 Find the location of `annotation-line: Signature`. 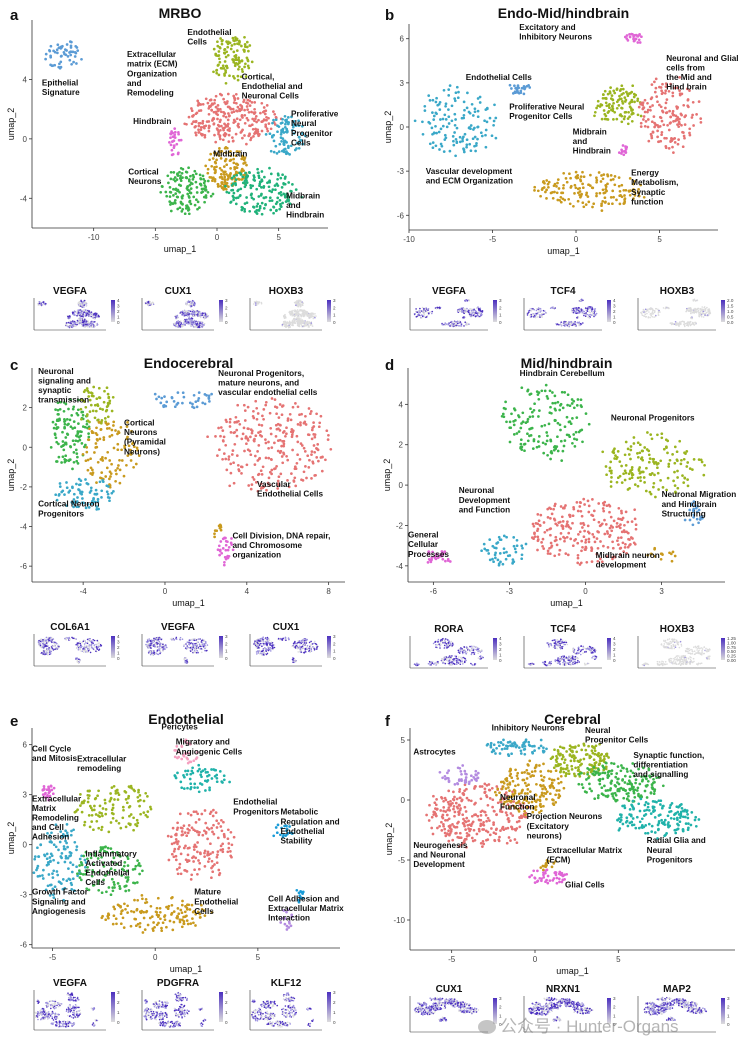

annotation-line: Signature is located at coordinates (61, 92).